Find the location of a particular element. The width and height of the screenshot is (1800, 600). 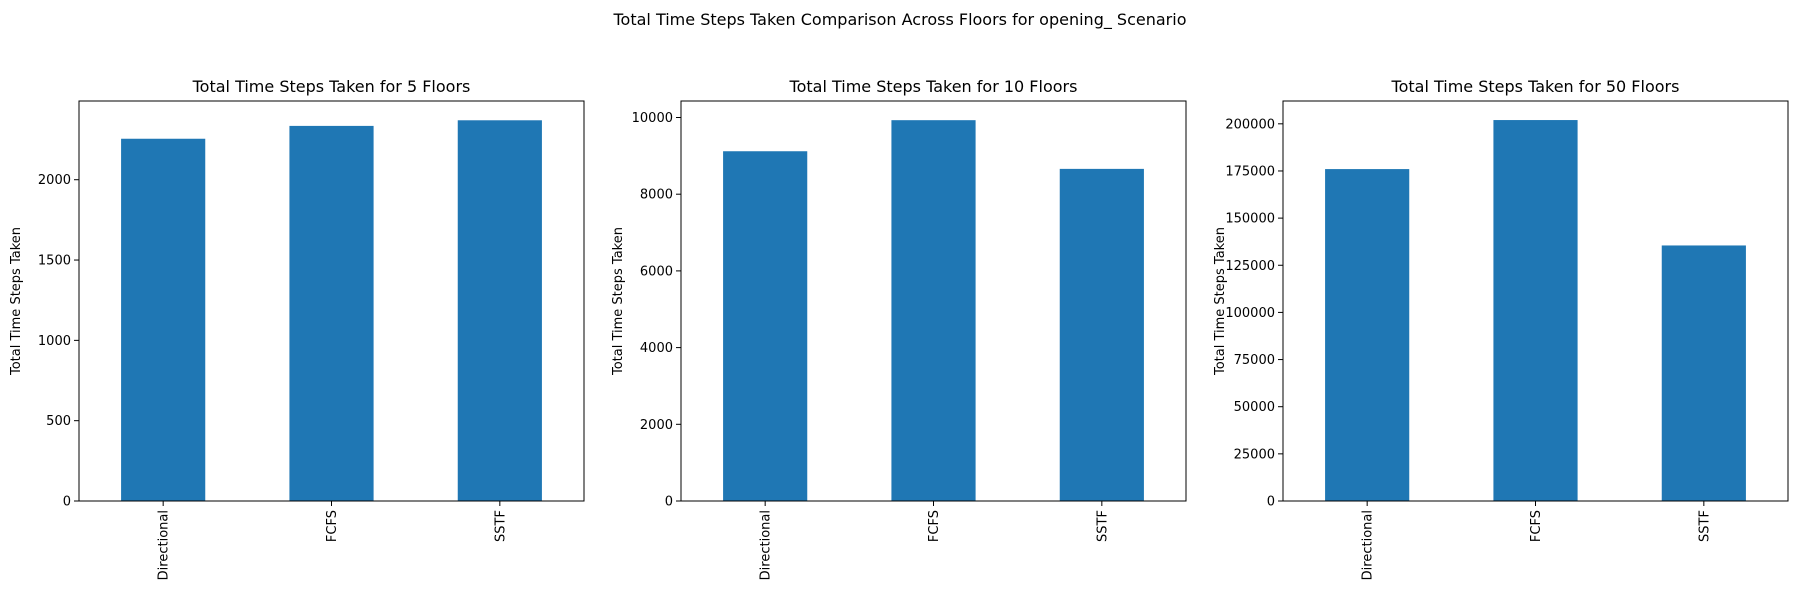

y-tick-label: 10000 is located at coordinates (652, 118).